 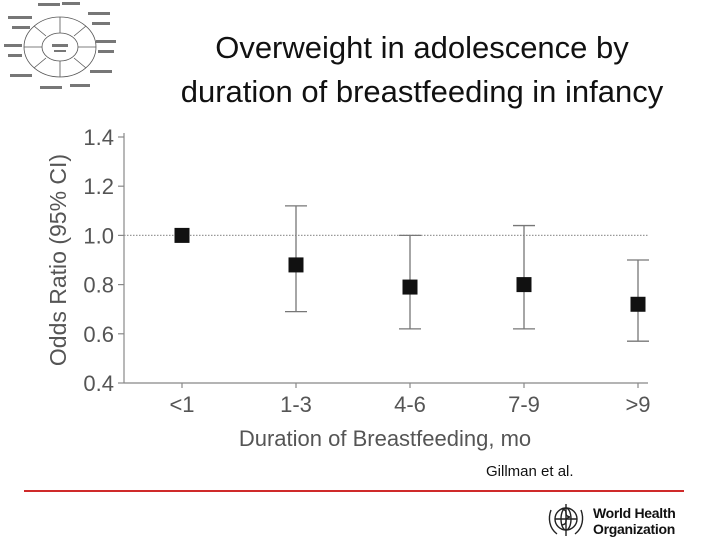 What do you see at coordinates (637, 404) in the screenshot?
I see `x-tick-label: >9` at bounding box center [637, 404].